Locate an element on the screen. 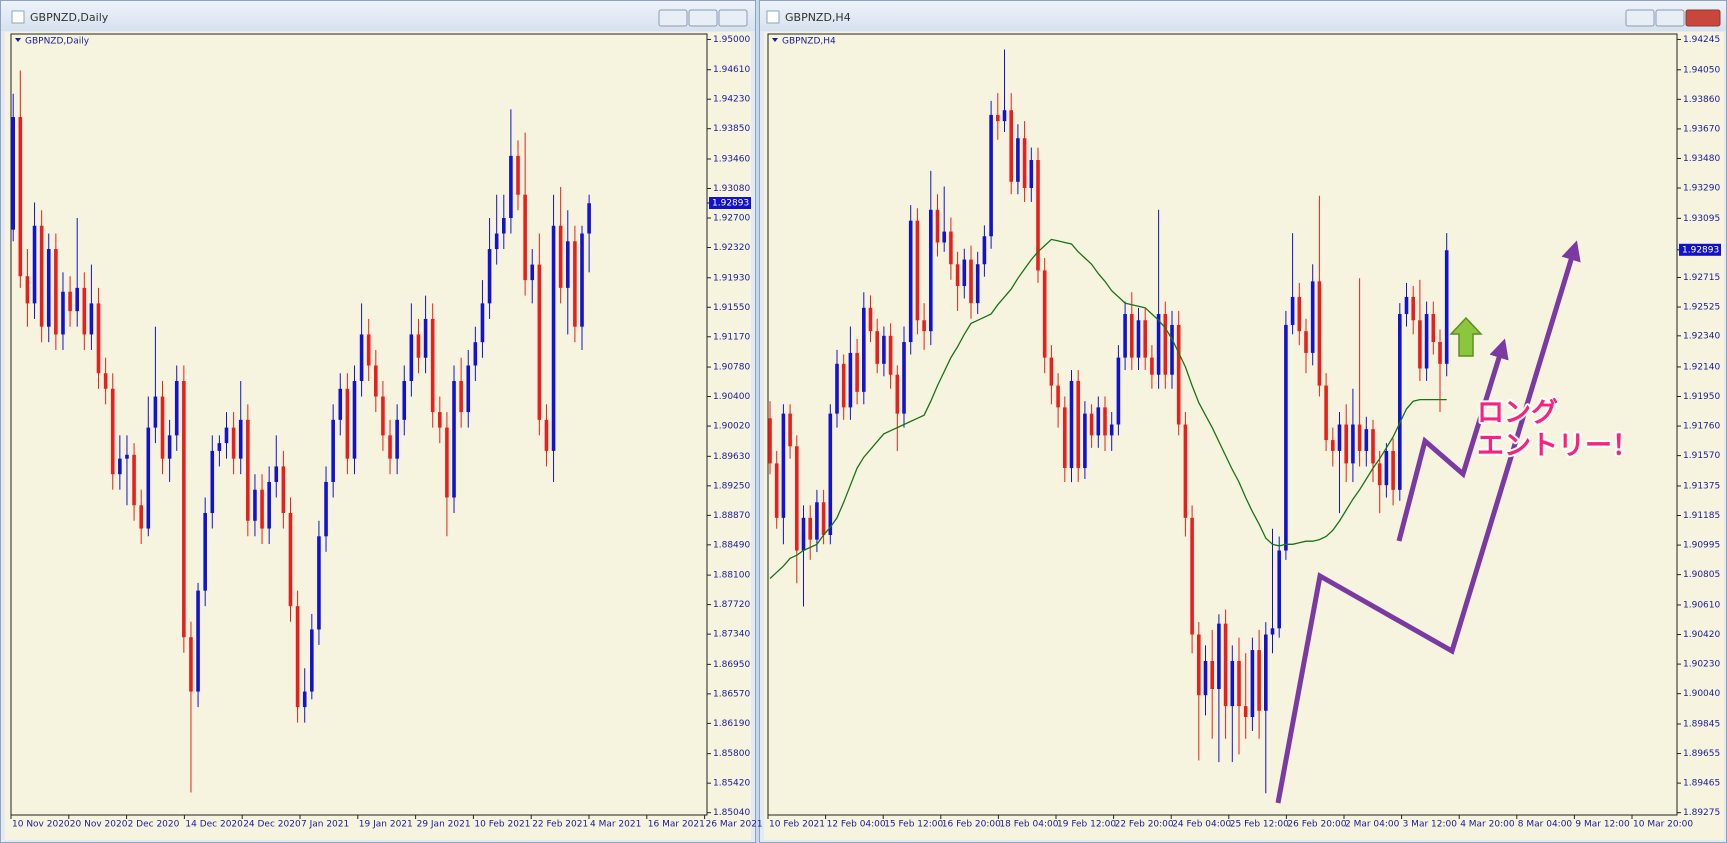 This screenshot has height=843, width=1728. up-arrow-icon is located at coordinates (1466, 336).